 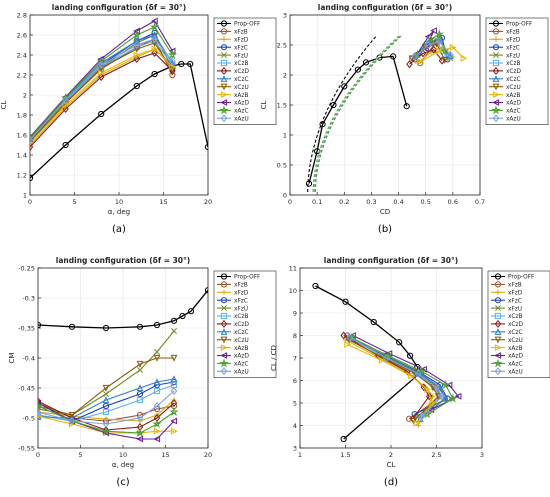 What do you see at coordinates (515, 365) in the screenshot?
I see `legend-entry: xAzC` at bounding box center [515, 365].